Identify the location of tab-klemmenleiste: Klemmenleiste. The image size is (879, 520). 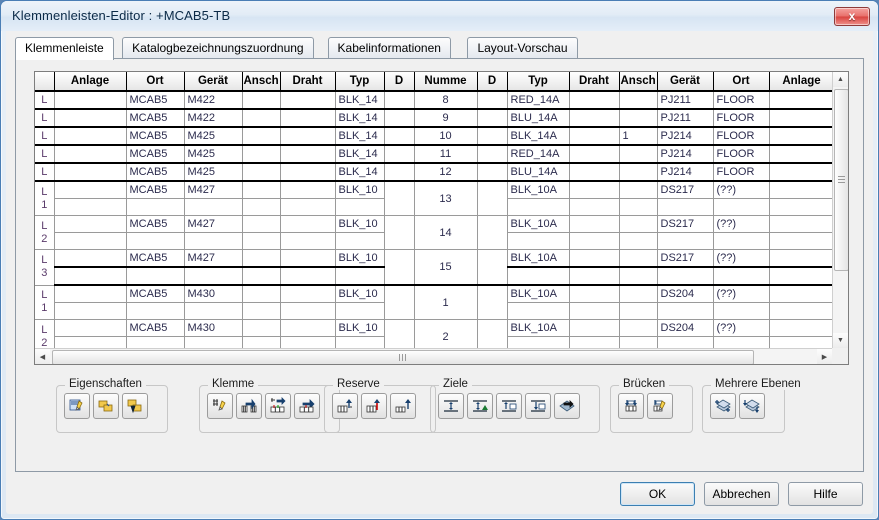
(64, 48).